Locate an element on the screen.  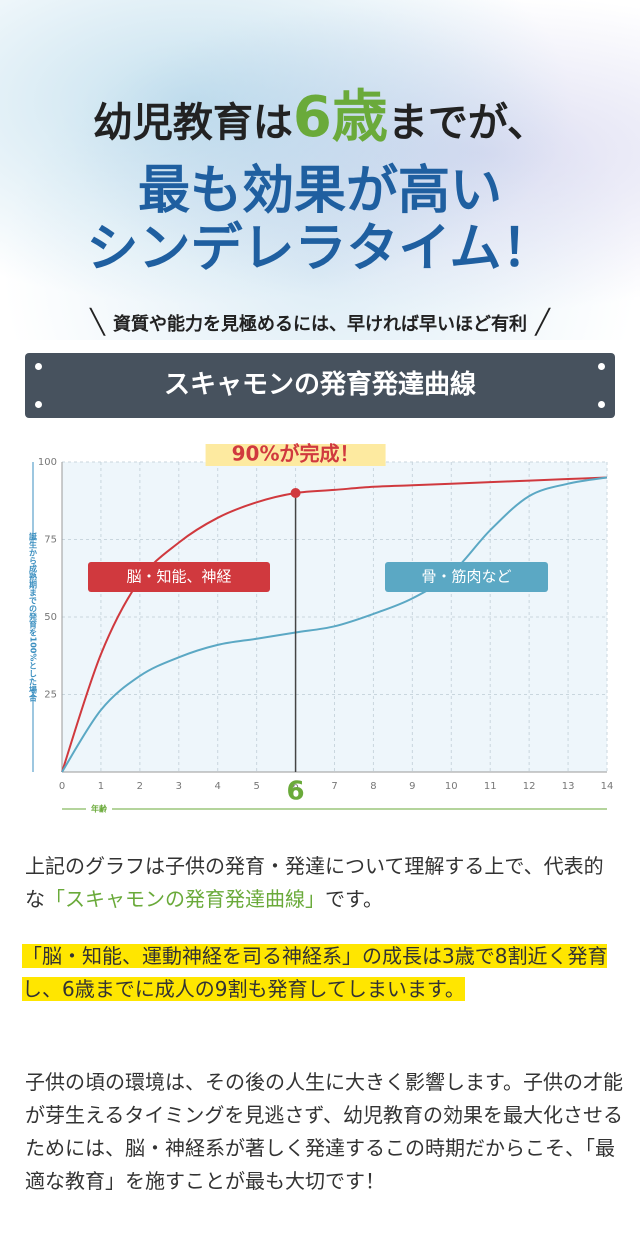
x-axis-label: 年齢 is located at coordinates (99, 809).